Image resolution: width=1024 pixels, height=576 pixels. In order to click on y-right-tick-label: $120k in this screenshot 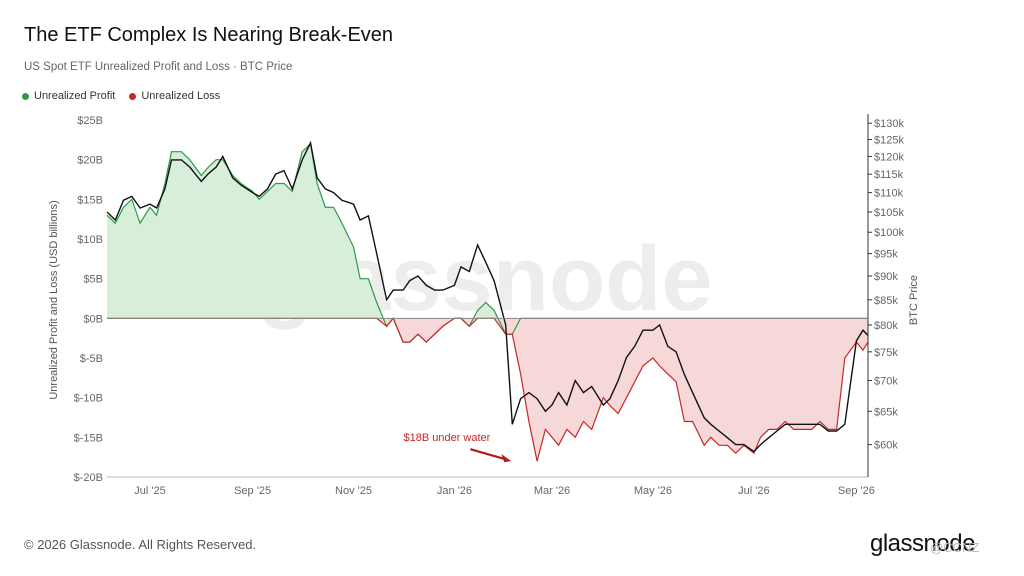, I will do `click(889, 157)`.